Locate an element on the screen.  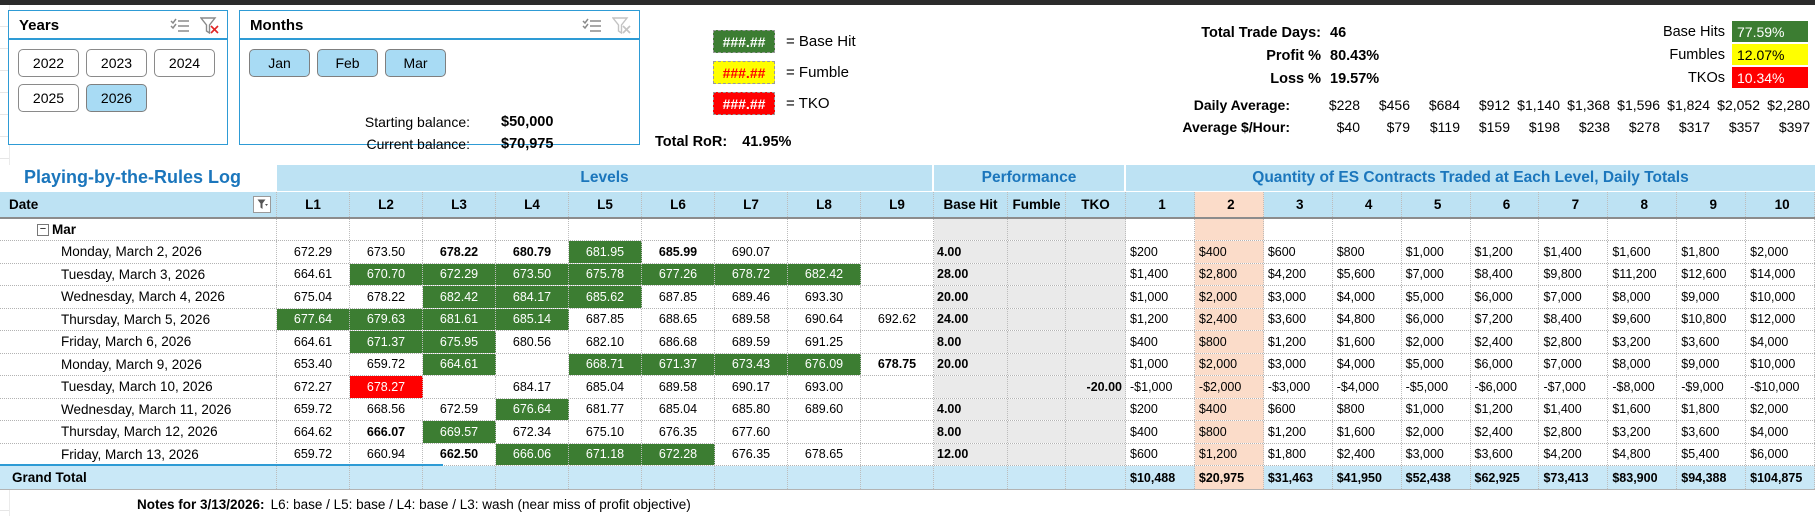
year-button-2022: 2022 is located at coordinates (48, 63).